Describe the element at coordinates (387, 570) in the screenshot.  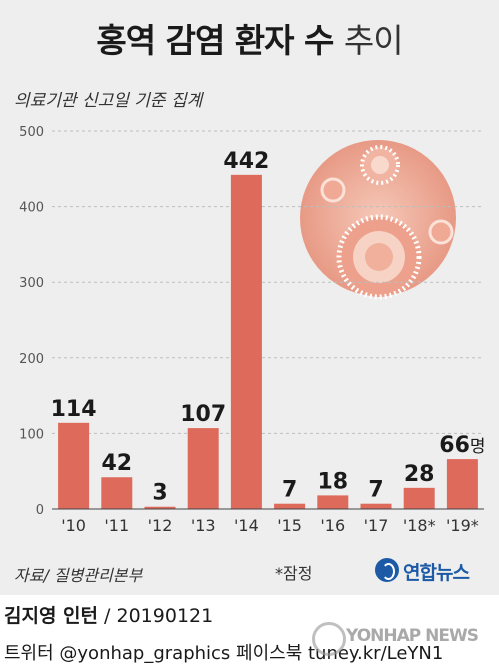
I see `yonhap-logo-icon` at that location.